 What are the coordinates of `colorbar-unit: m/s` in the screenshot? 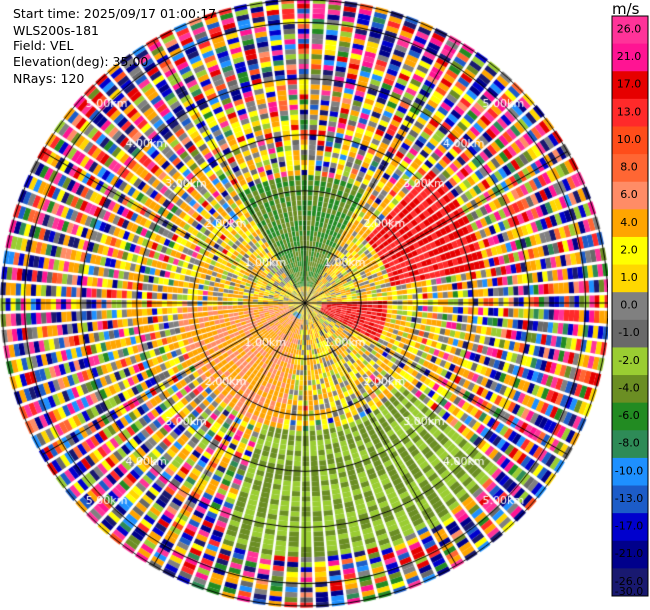 It's located at (626, 9).